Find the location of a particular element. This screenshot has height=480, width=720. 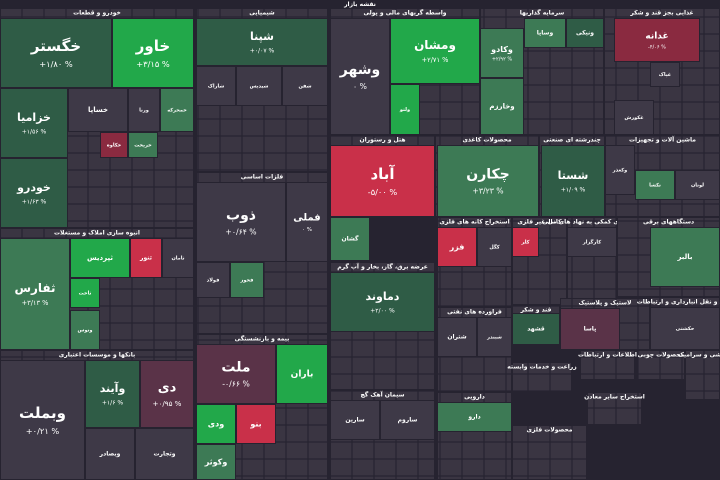

sector-title: هتل و رستوران is located at coordinates (382, 140).